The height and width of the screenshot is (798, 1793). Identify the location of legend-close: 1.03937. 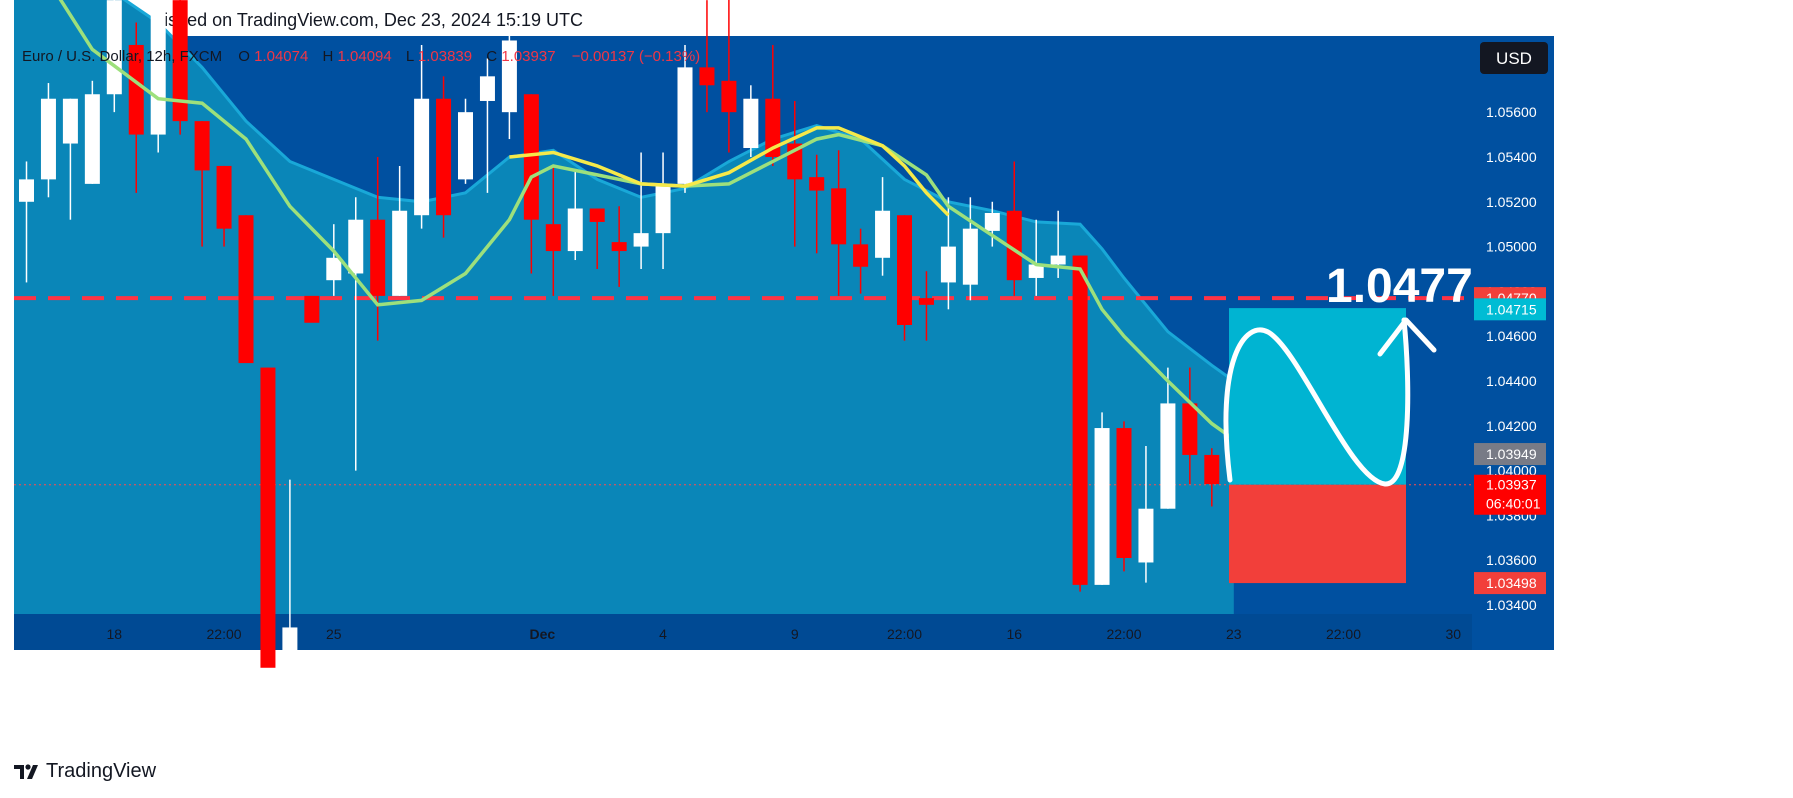
(528, 56).